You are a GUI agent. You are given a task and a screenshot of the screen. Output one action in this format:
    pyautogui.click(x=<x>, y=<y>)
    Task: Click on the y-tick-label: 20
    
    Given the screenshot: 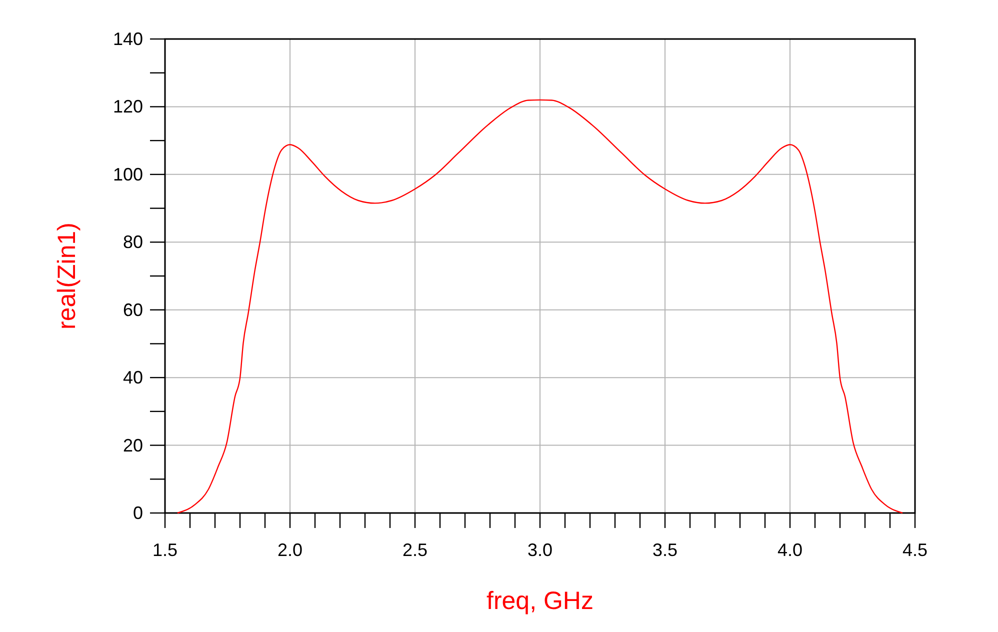 What is the action you would take?
    pyautogui.click(x=132, y=445)
    